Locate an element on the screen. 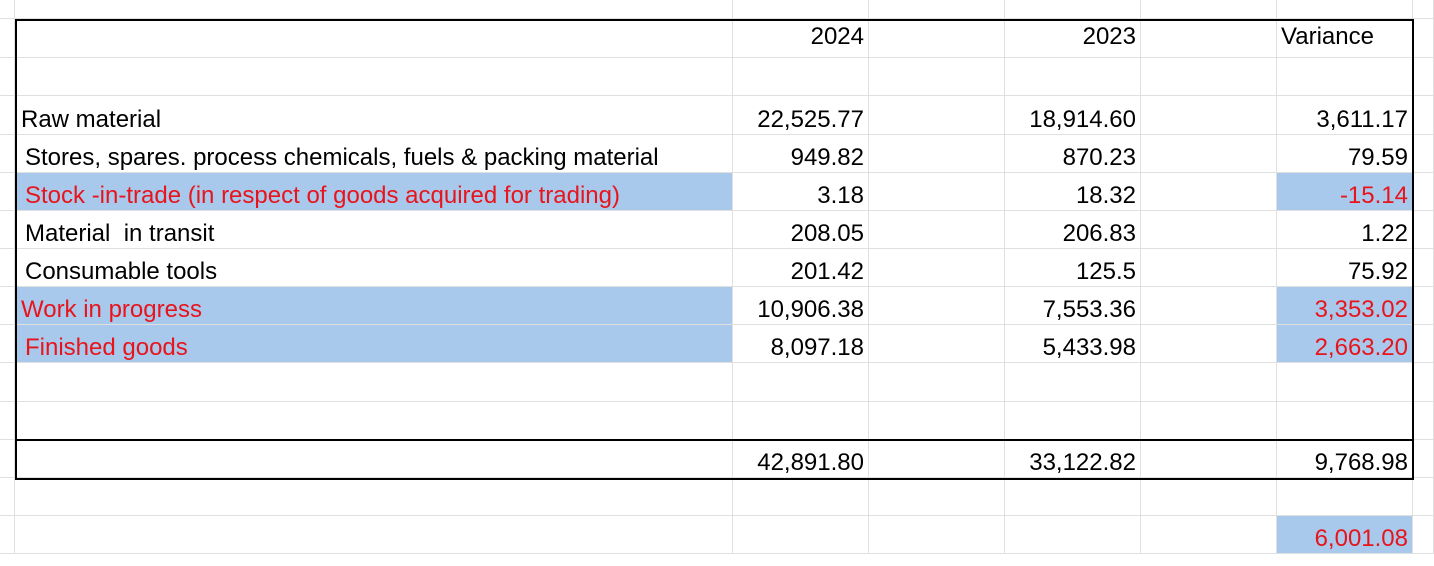 Image resolution: width=1434 pixels, height=566 pixels. total-variance: 9,768.98 is located at coordinates (1345, 459).